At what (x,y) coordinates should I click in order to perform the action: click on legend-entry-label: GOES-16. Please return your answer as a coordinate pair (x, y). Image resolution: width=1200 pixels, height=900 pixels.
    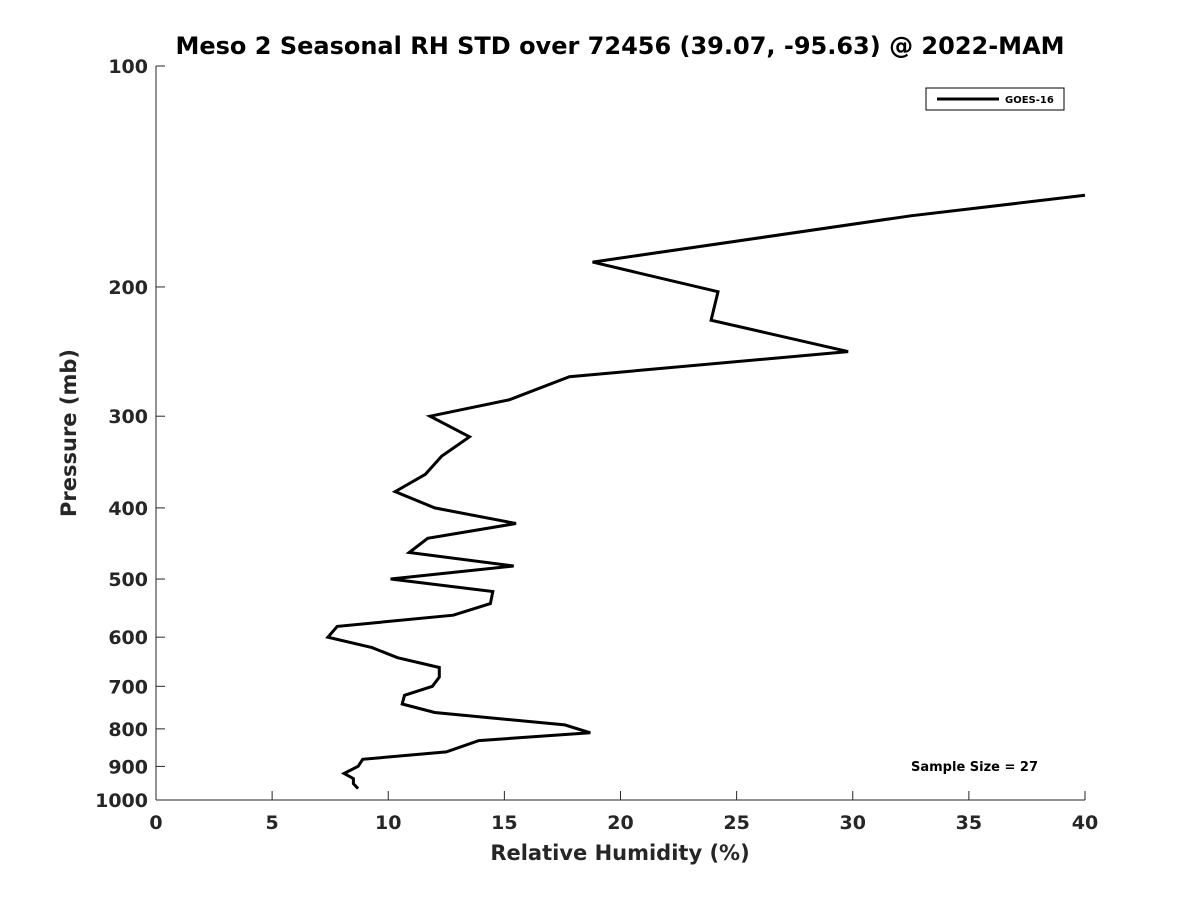
    Looking at the image, I should click on (1029, 100).